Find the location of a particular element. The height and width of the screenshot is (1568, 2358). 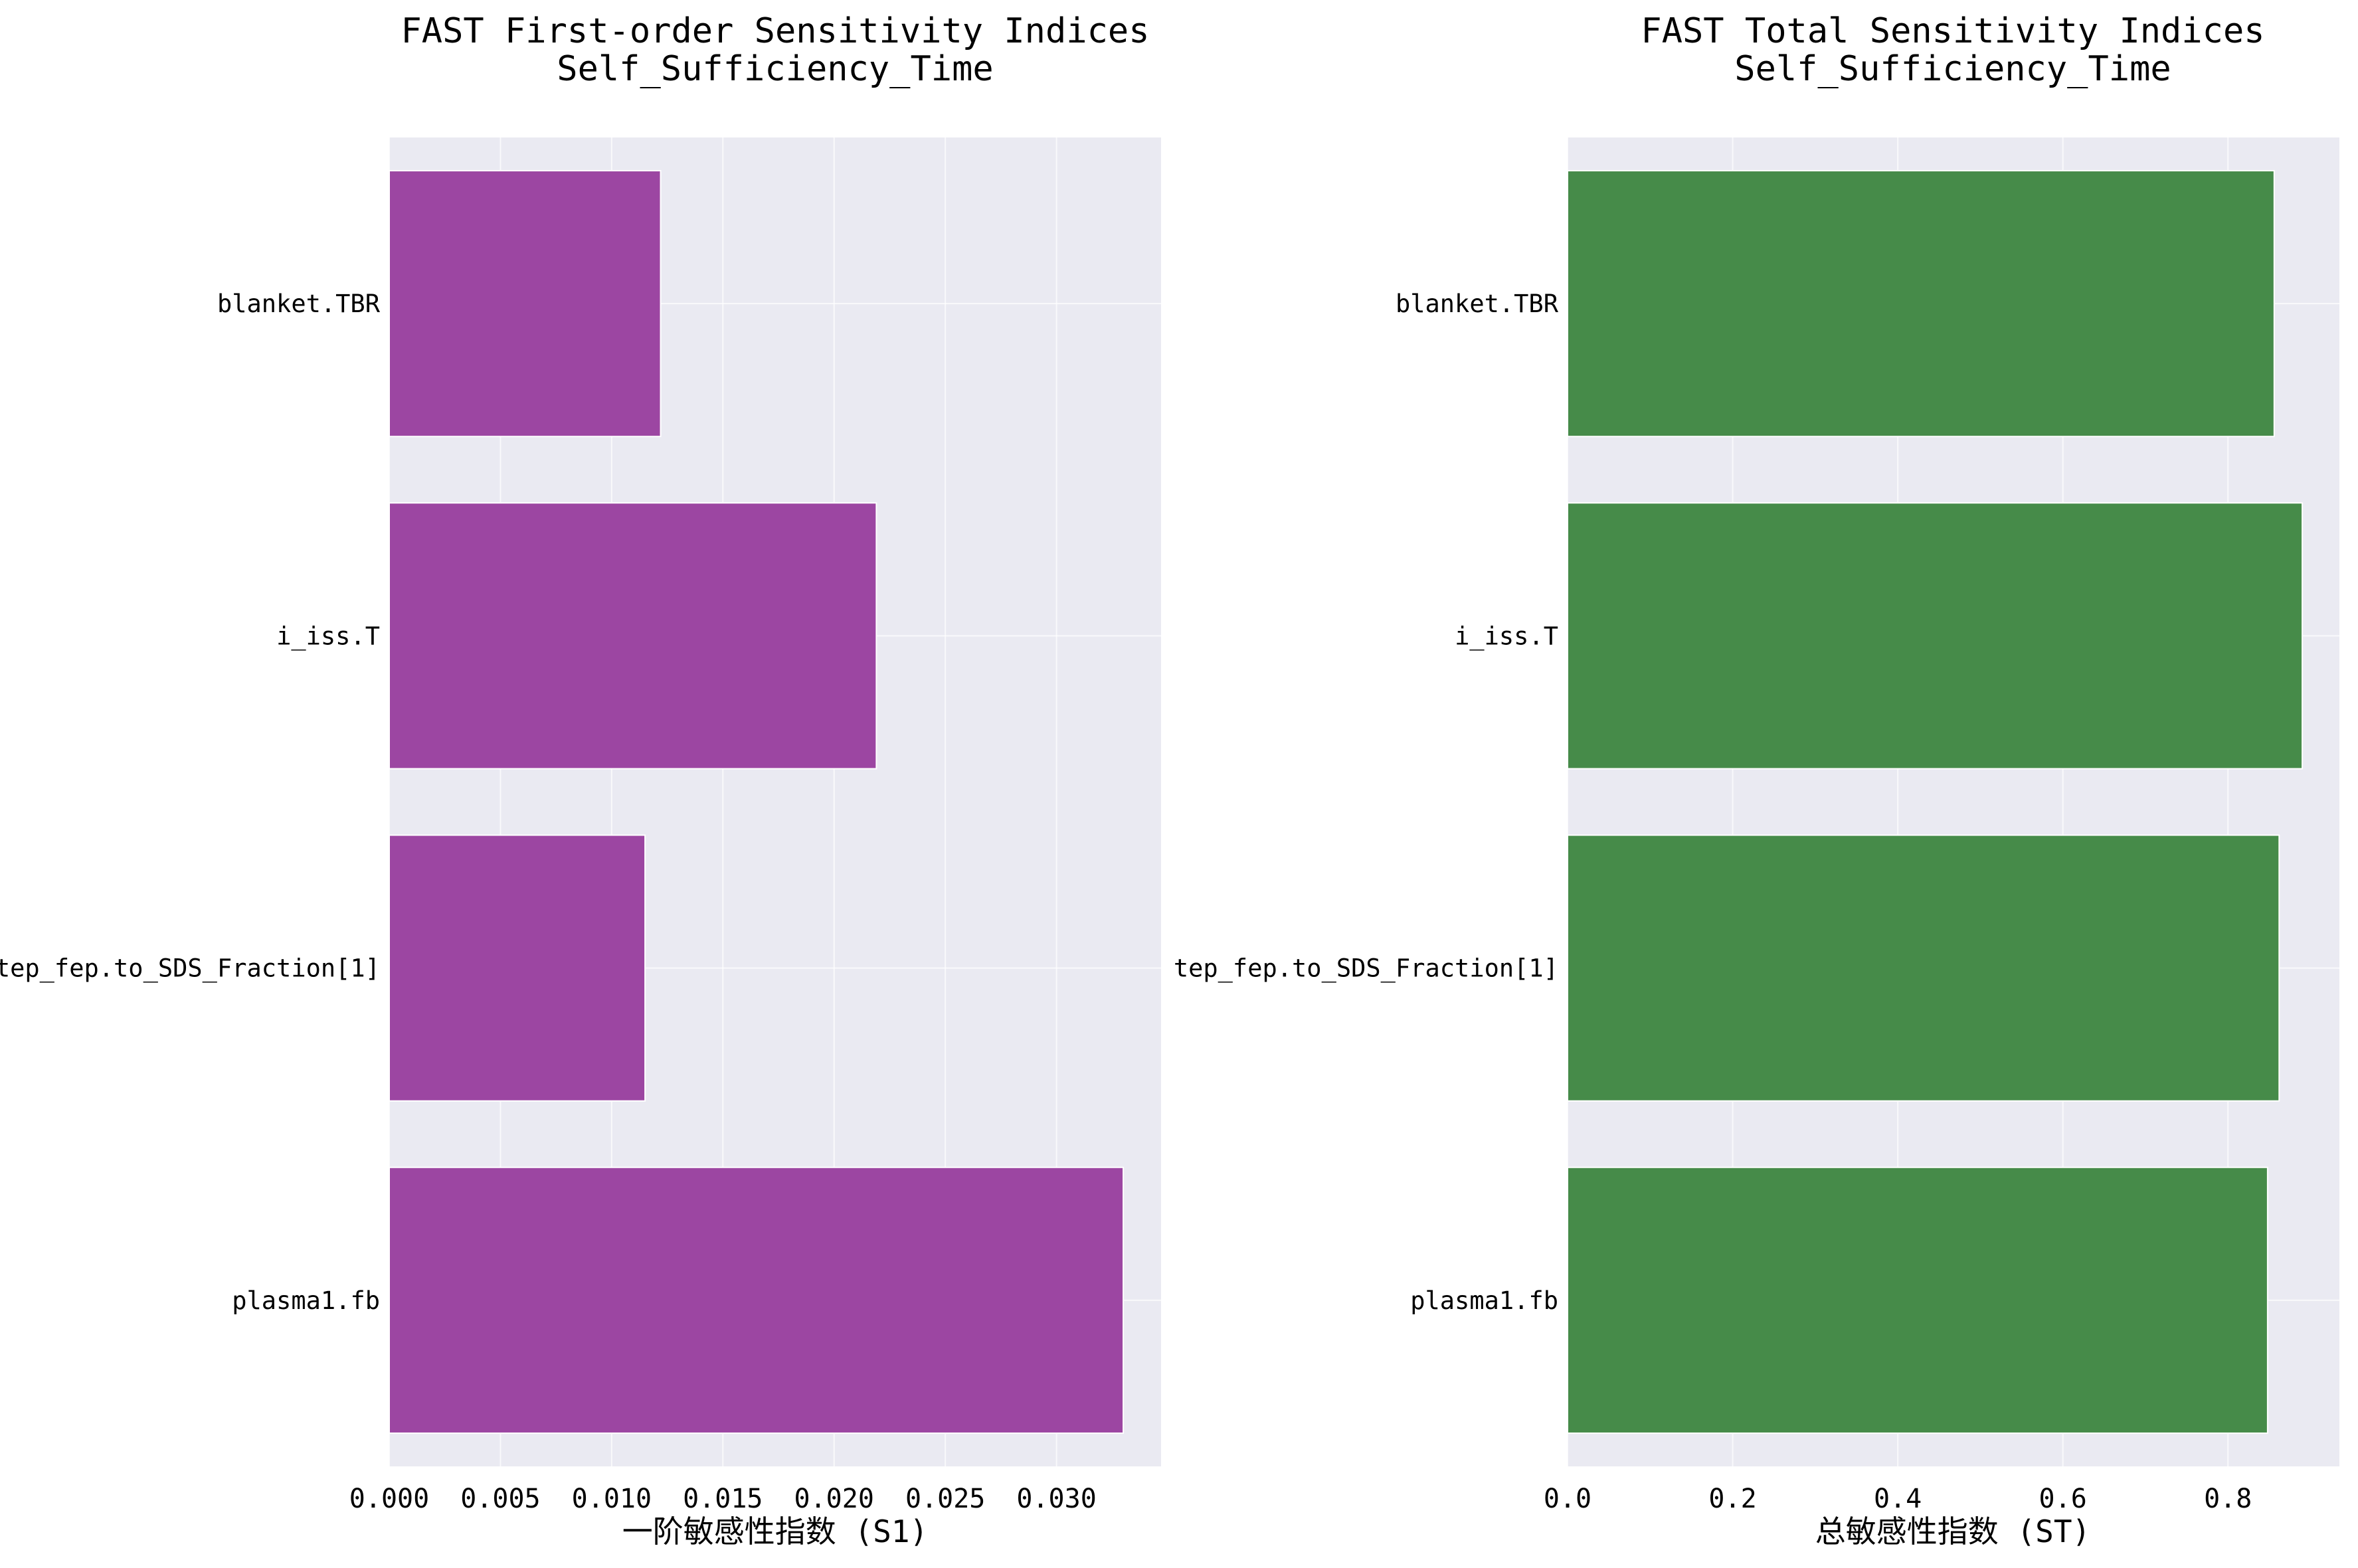

total-xtick-label: 0.2 is located at coordinates (1732, 1499).